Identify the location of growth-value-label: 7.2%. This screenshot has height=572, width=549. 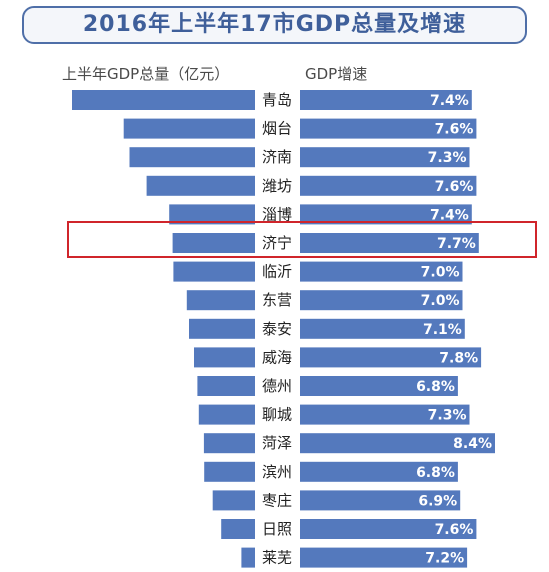
(444, 559).